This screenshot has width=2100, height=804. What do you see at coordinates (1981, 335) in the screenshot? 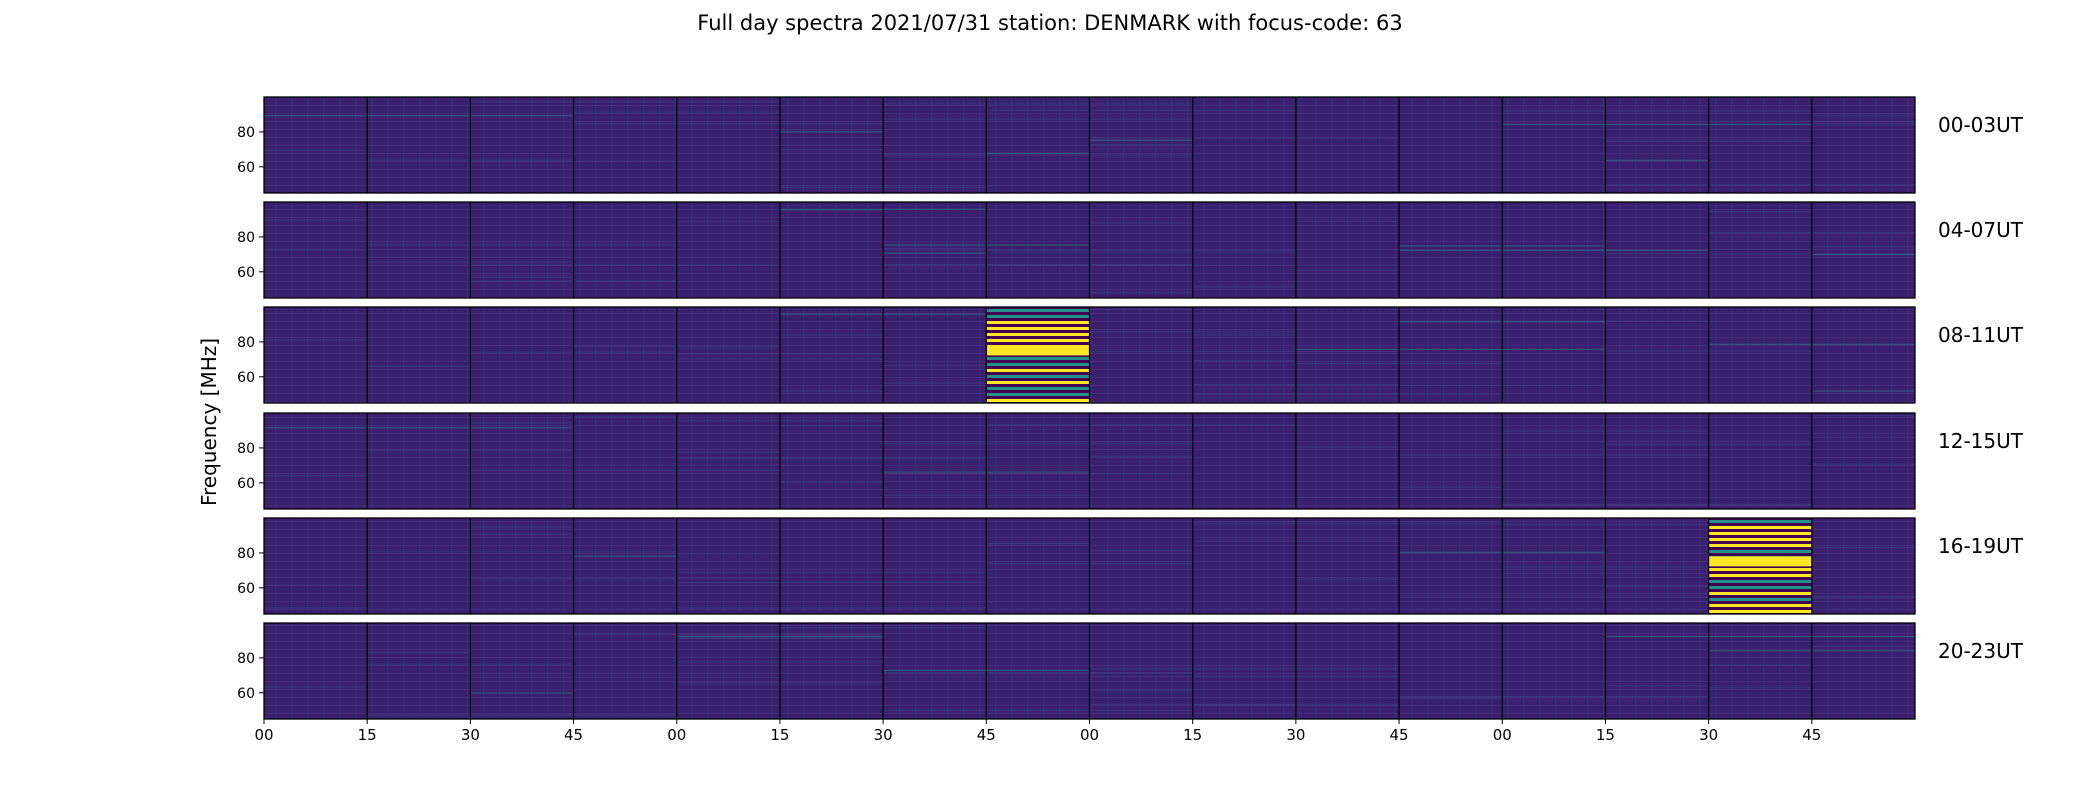
I see `row-label: 08-11UT` at bounding box center [1981, 335].